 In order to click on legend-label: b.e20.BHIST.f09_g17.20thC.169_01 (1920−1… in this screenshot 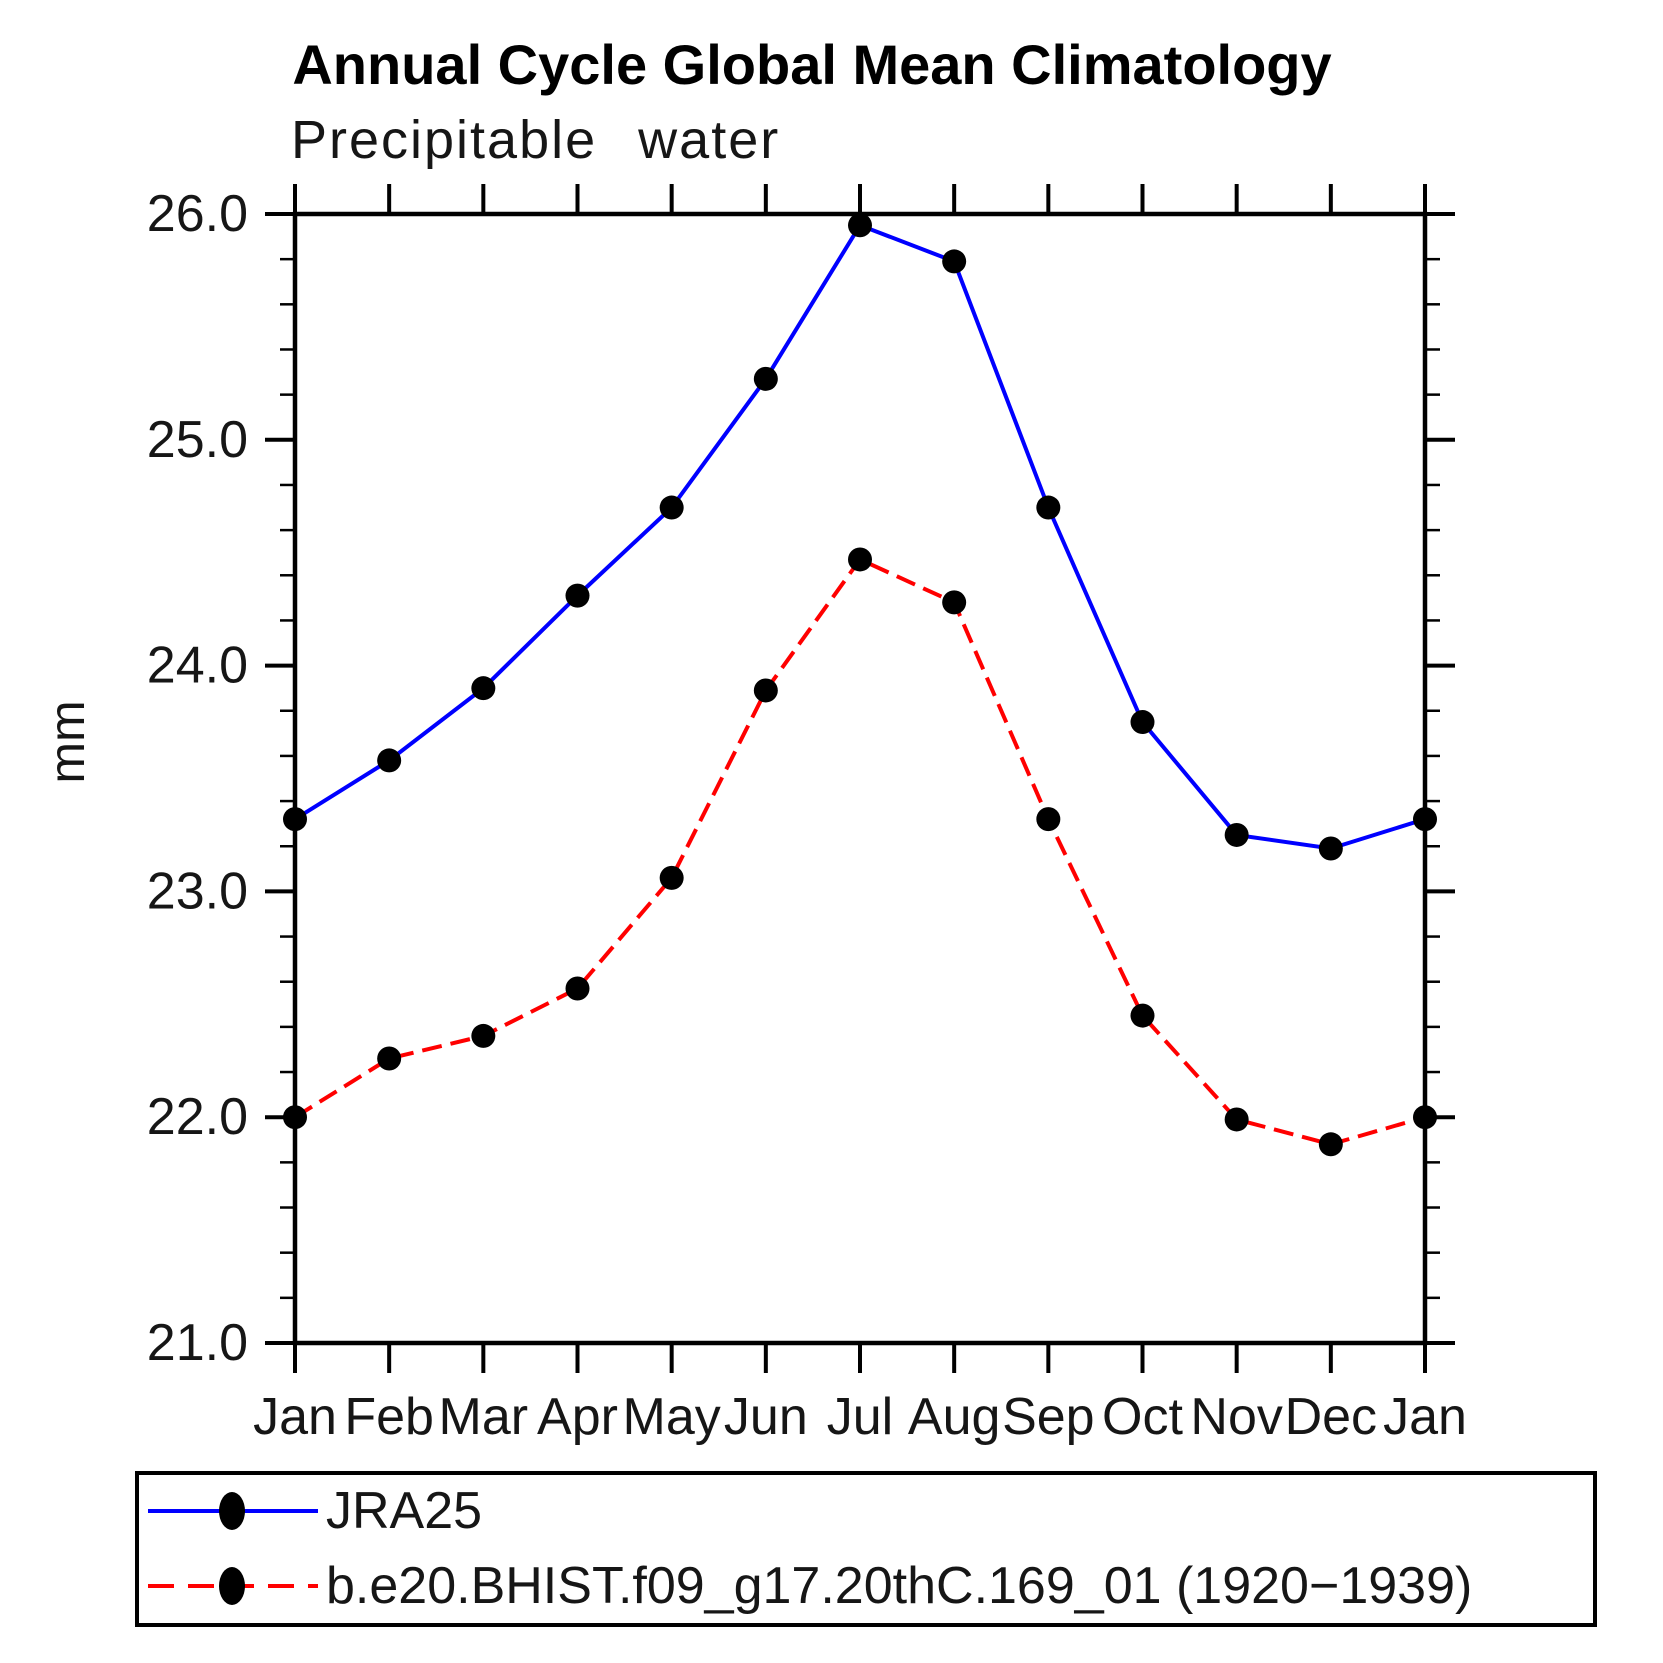, I will do `click(899, 1586)`.